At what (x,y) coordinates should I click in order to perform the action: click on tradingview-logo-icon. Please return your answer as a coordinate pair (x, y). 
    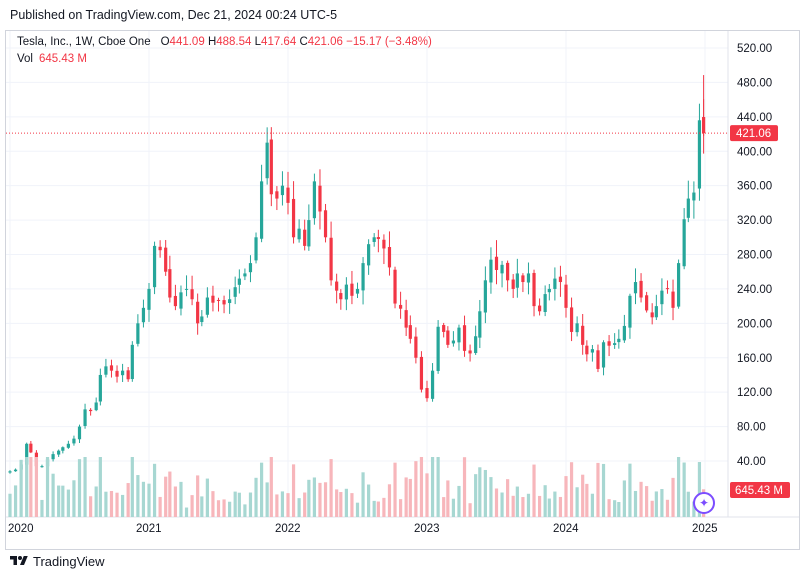
    Looking at the image, I should click on (19, 560).